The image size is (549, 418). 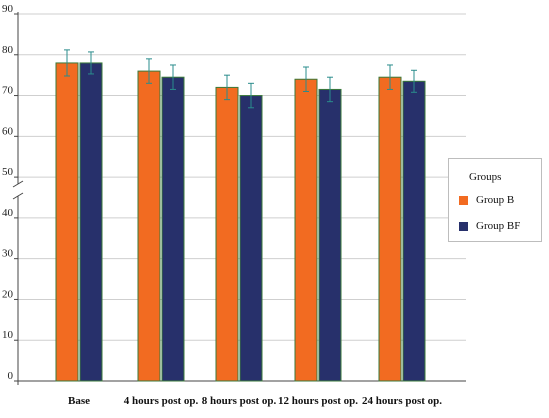 I want to click on legend: Groups Group B Group BF, so click(x=495, y=200).